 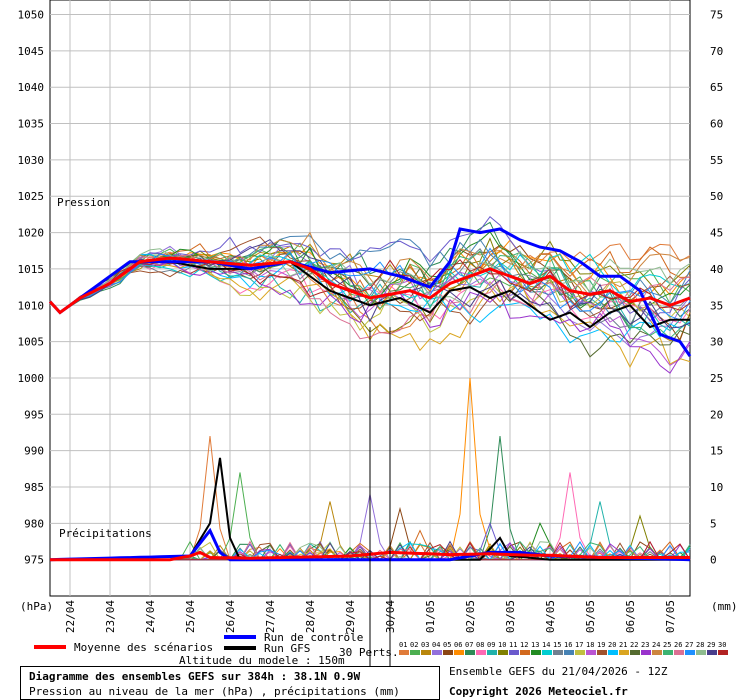 What do you see at coordinates (667, 645) in the screenshot?
I see `member-code-label: 25` at bounding box center [667, 645].